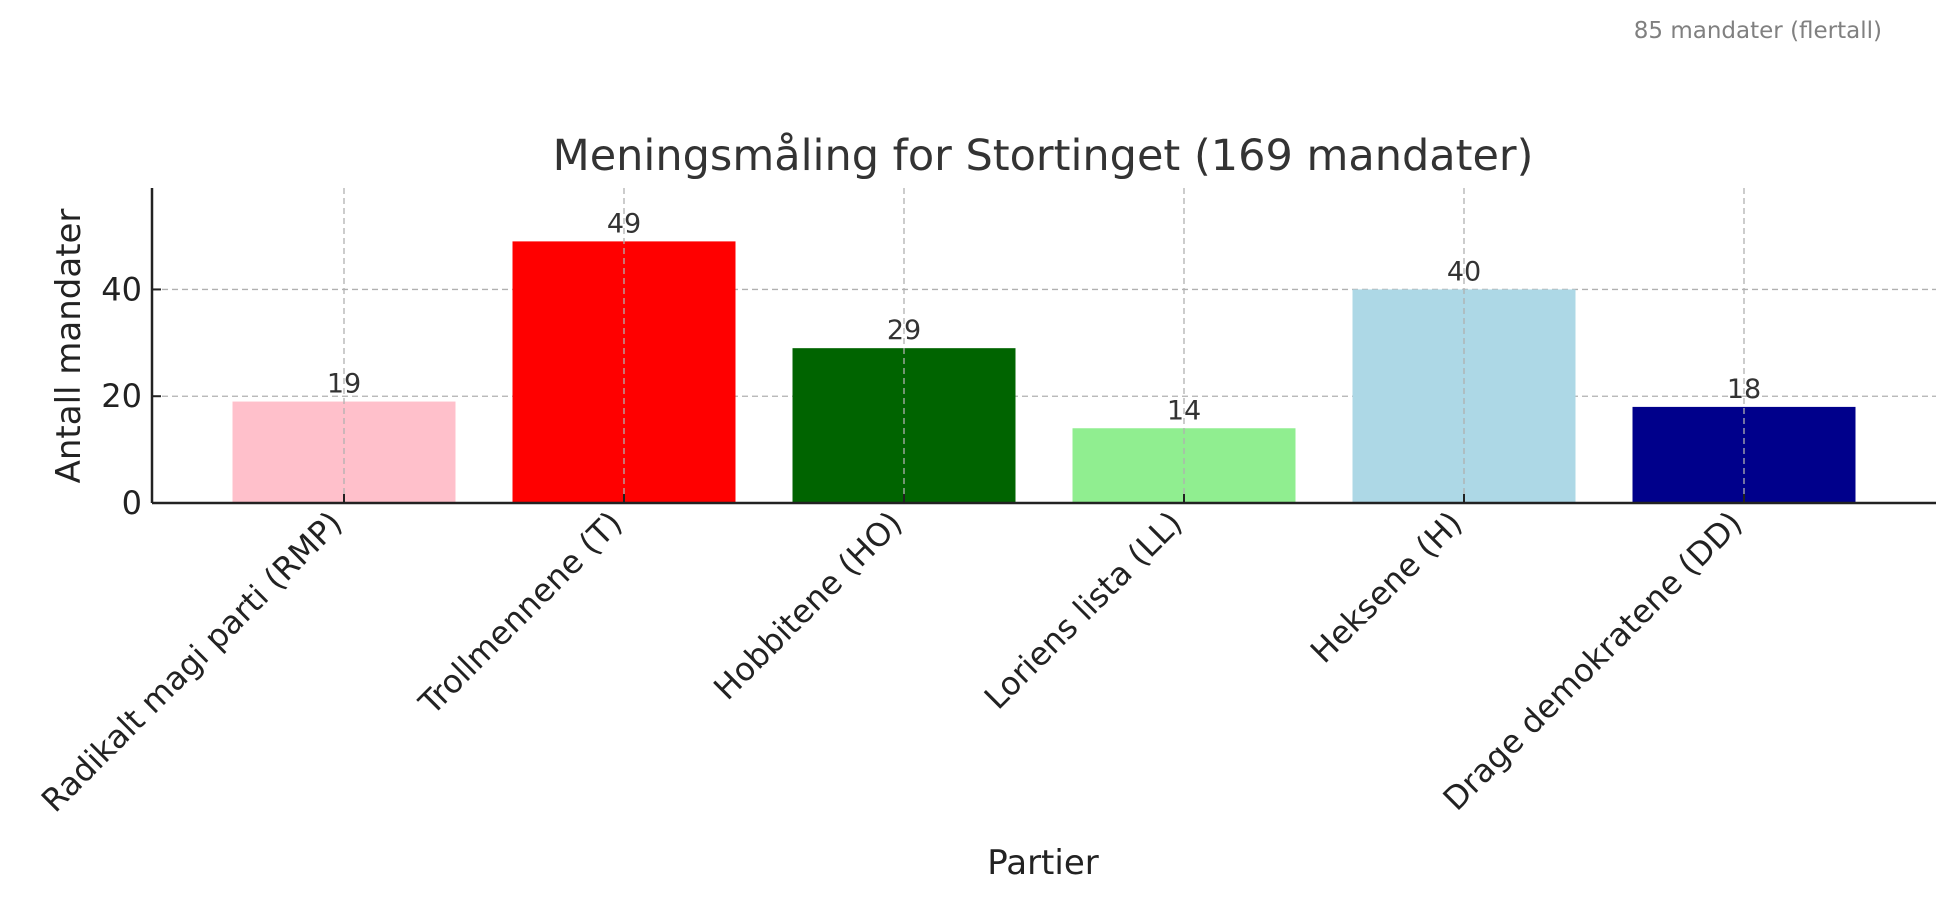  Describe the element at coordinates (1083, 610) in the screenshot. I see `x-tick-label: Loriens lista (LL)` at that location.